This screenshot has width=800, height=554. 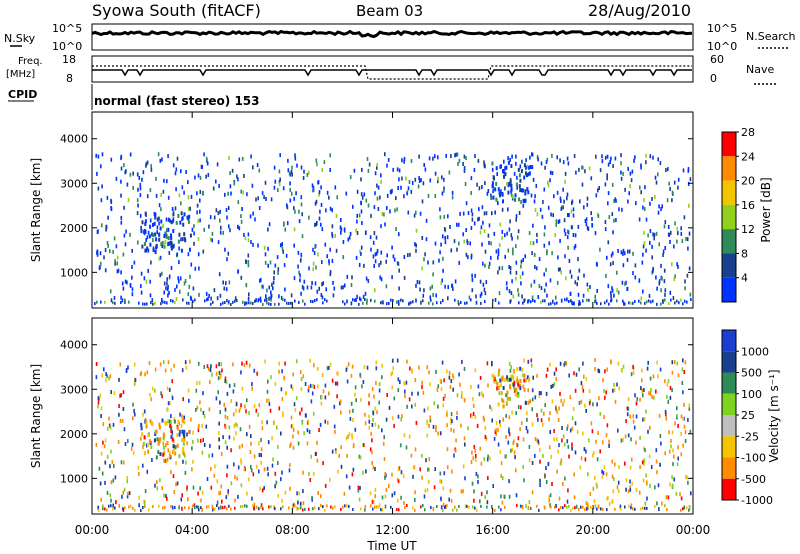 I want to click on colorbar-swatch, so click(x=729, y=341).